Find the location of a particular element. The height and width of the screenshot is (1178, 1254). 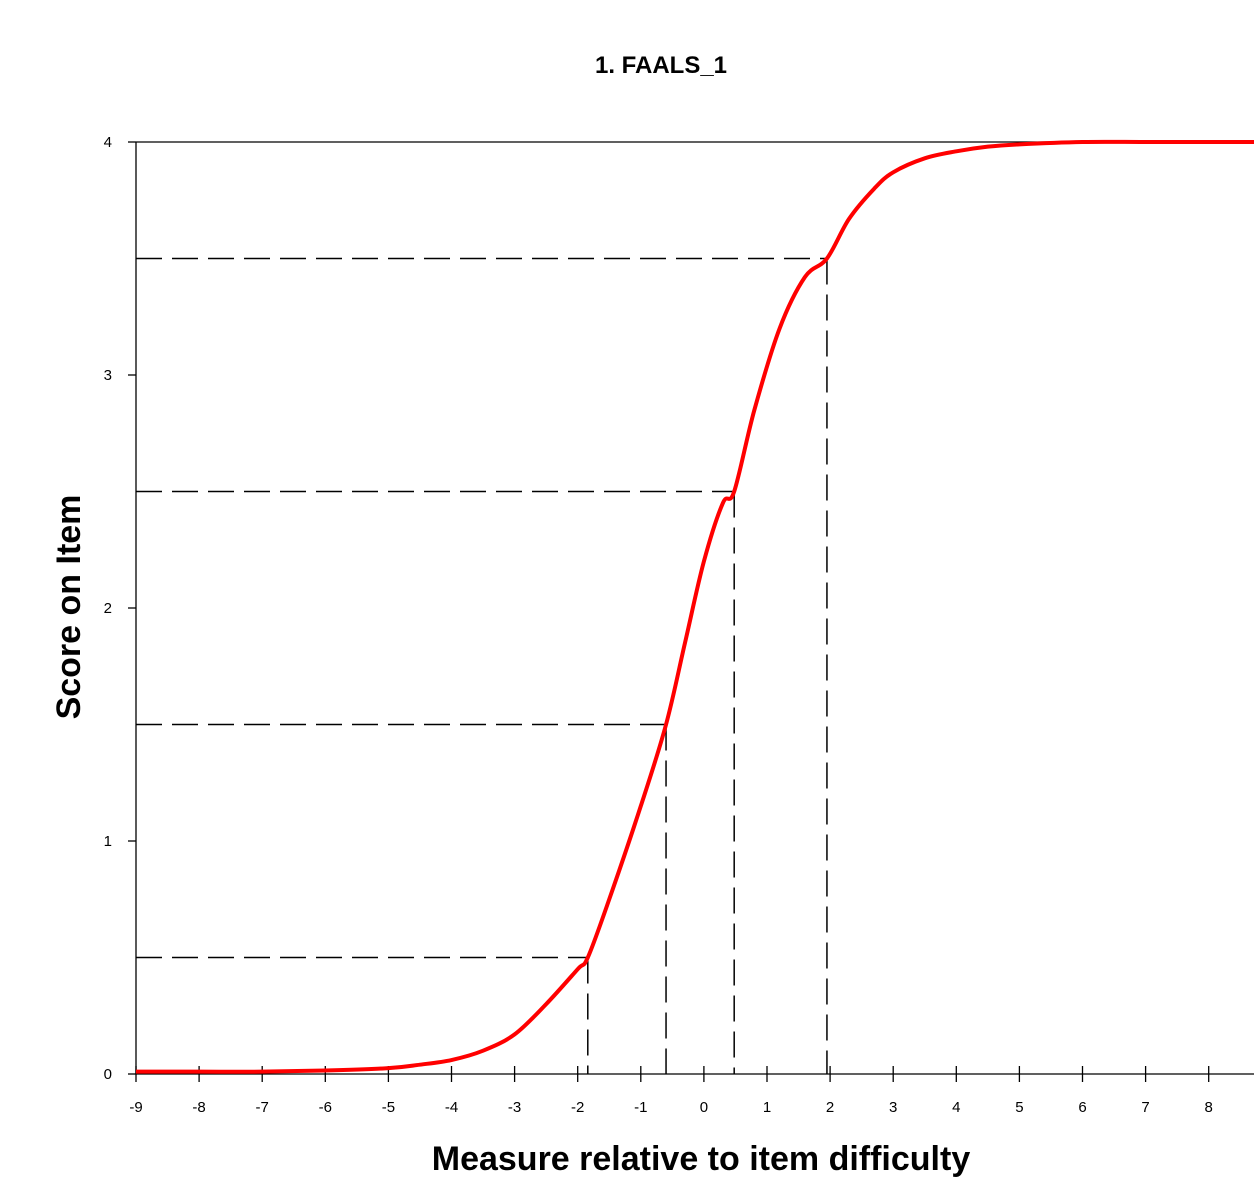

x-axis-label: Measure relative to item difficulty is located at coordinates (701, 1159).